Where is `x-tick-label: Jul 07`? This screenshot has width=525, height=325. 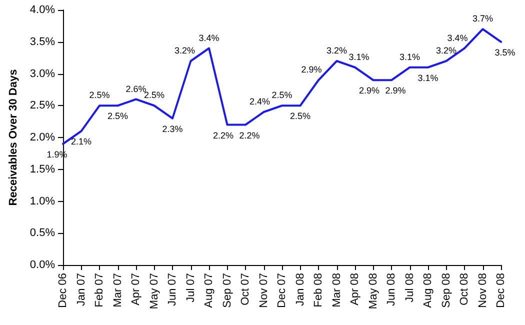 x-tick-label: Jul 07 is located at coordinates (190, 287).